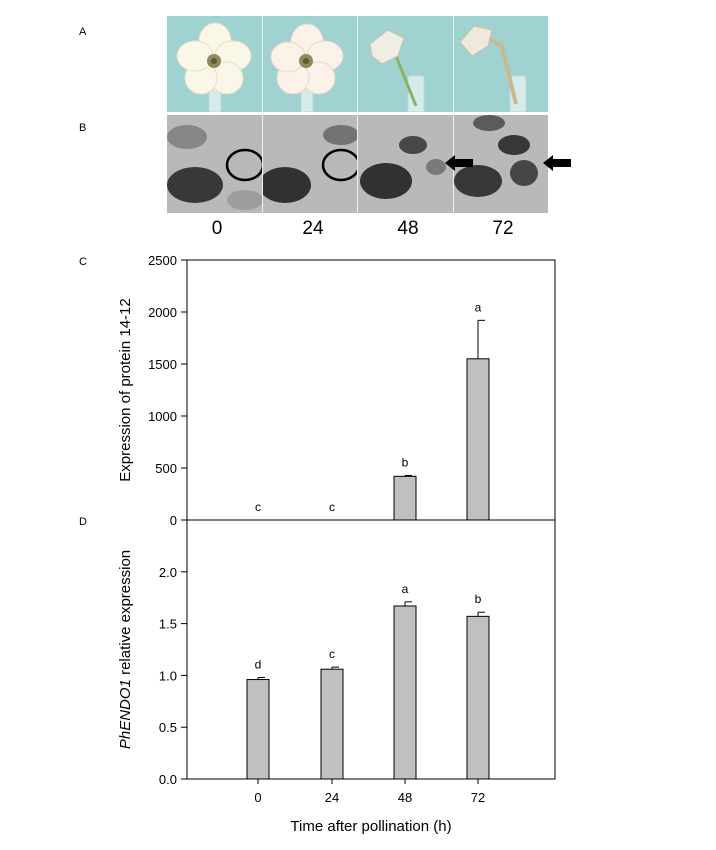 This screenshot has height=850, width=716. What do you see at coordinates (83, 522) in the screenshot?
I see `panel-letter-d: D` at bounding box center [83, 522].